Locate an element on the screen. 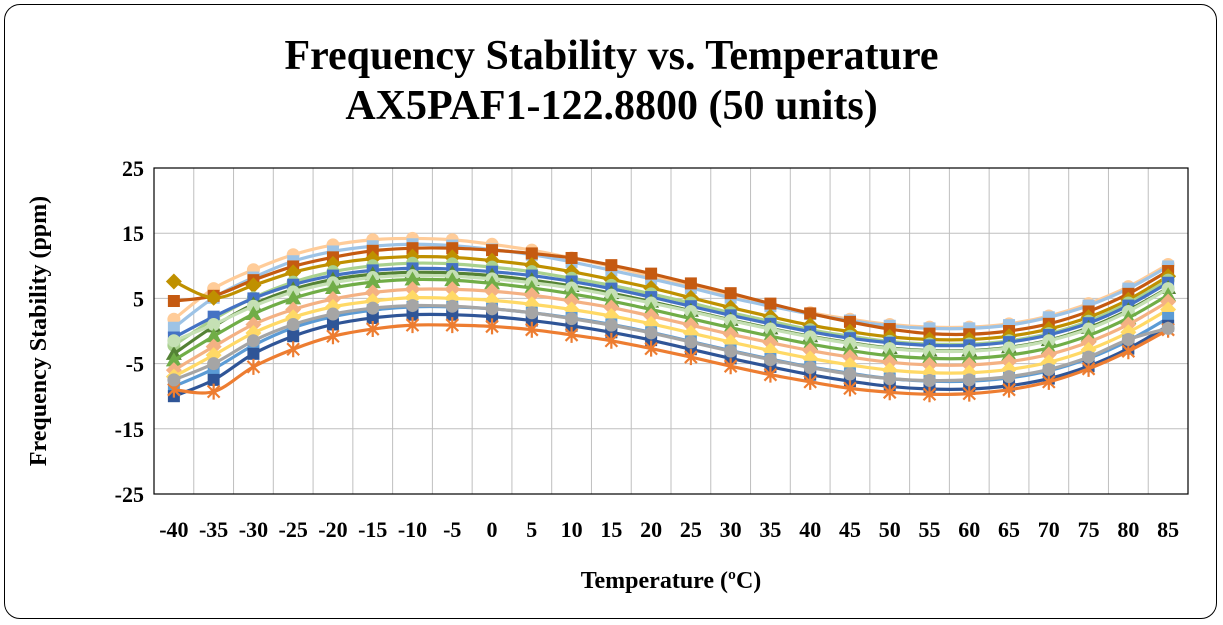 The width and height of the screenshot is (1223, 625). y-tick-label: 5 is located at coordinates (138, 298).